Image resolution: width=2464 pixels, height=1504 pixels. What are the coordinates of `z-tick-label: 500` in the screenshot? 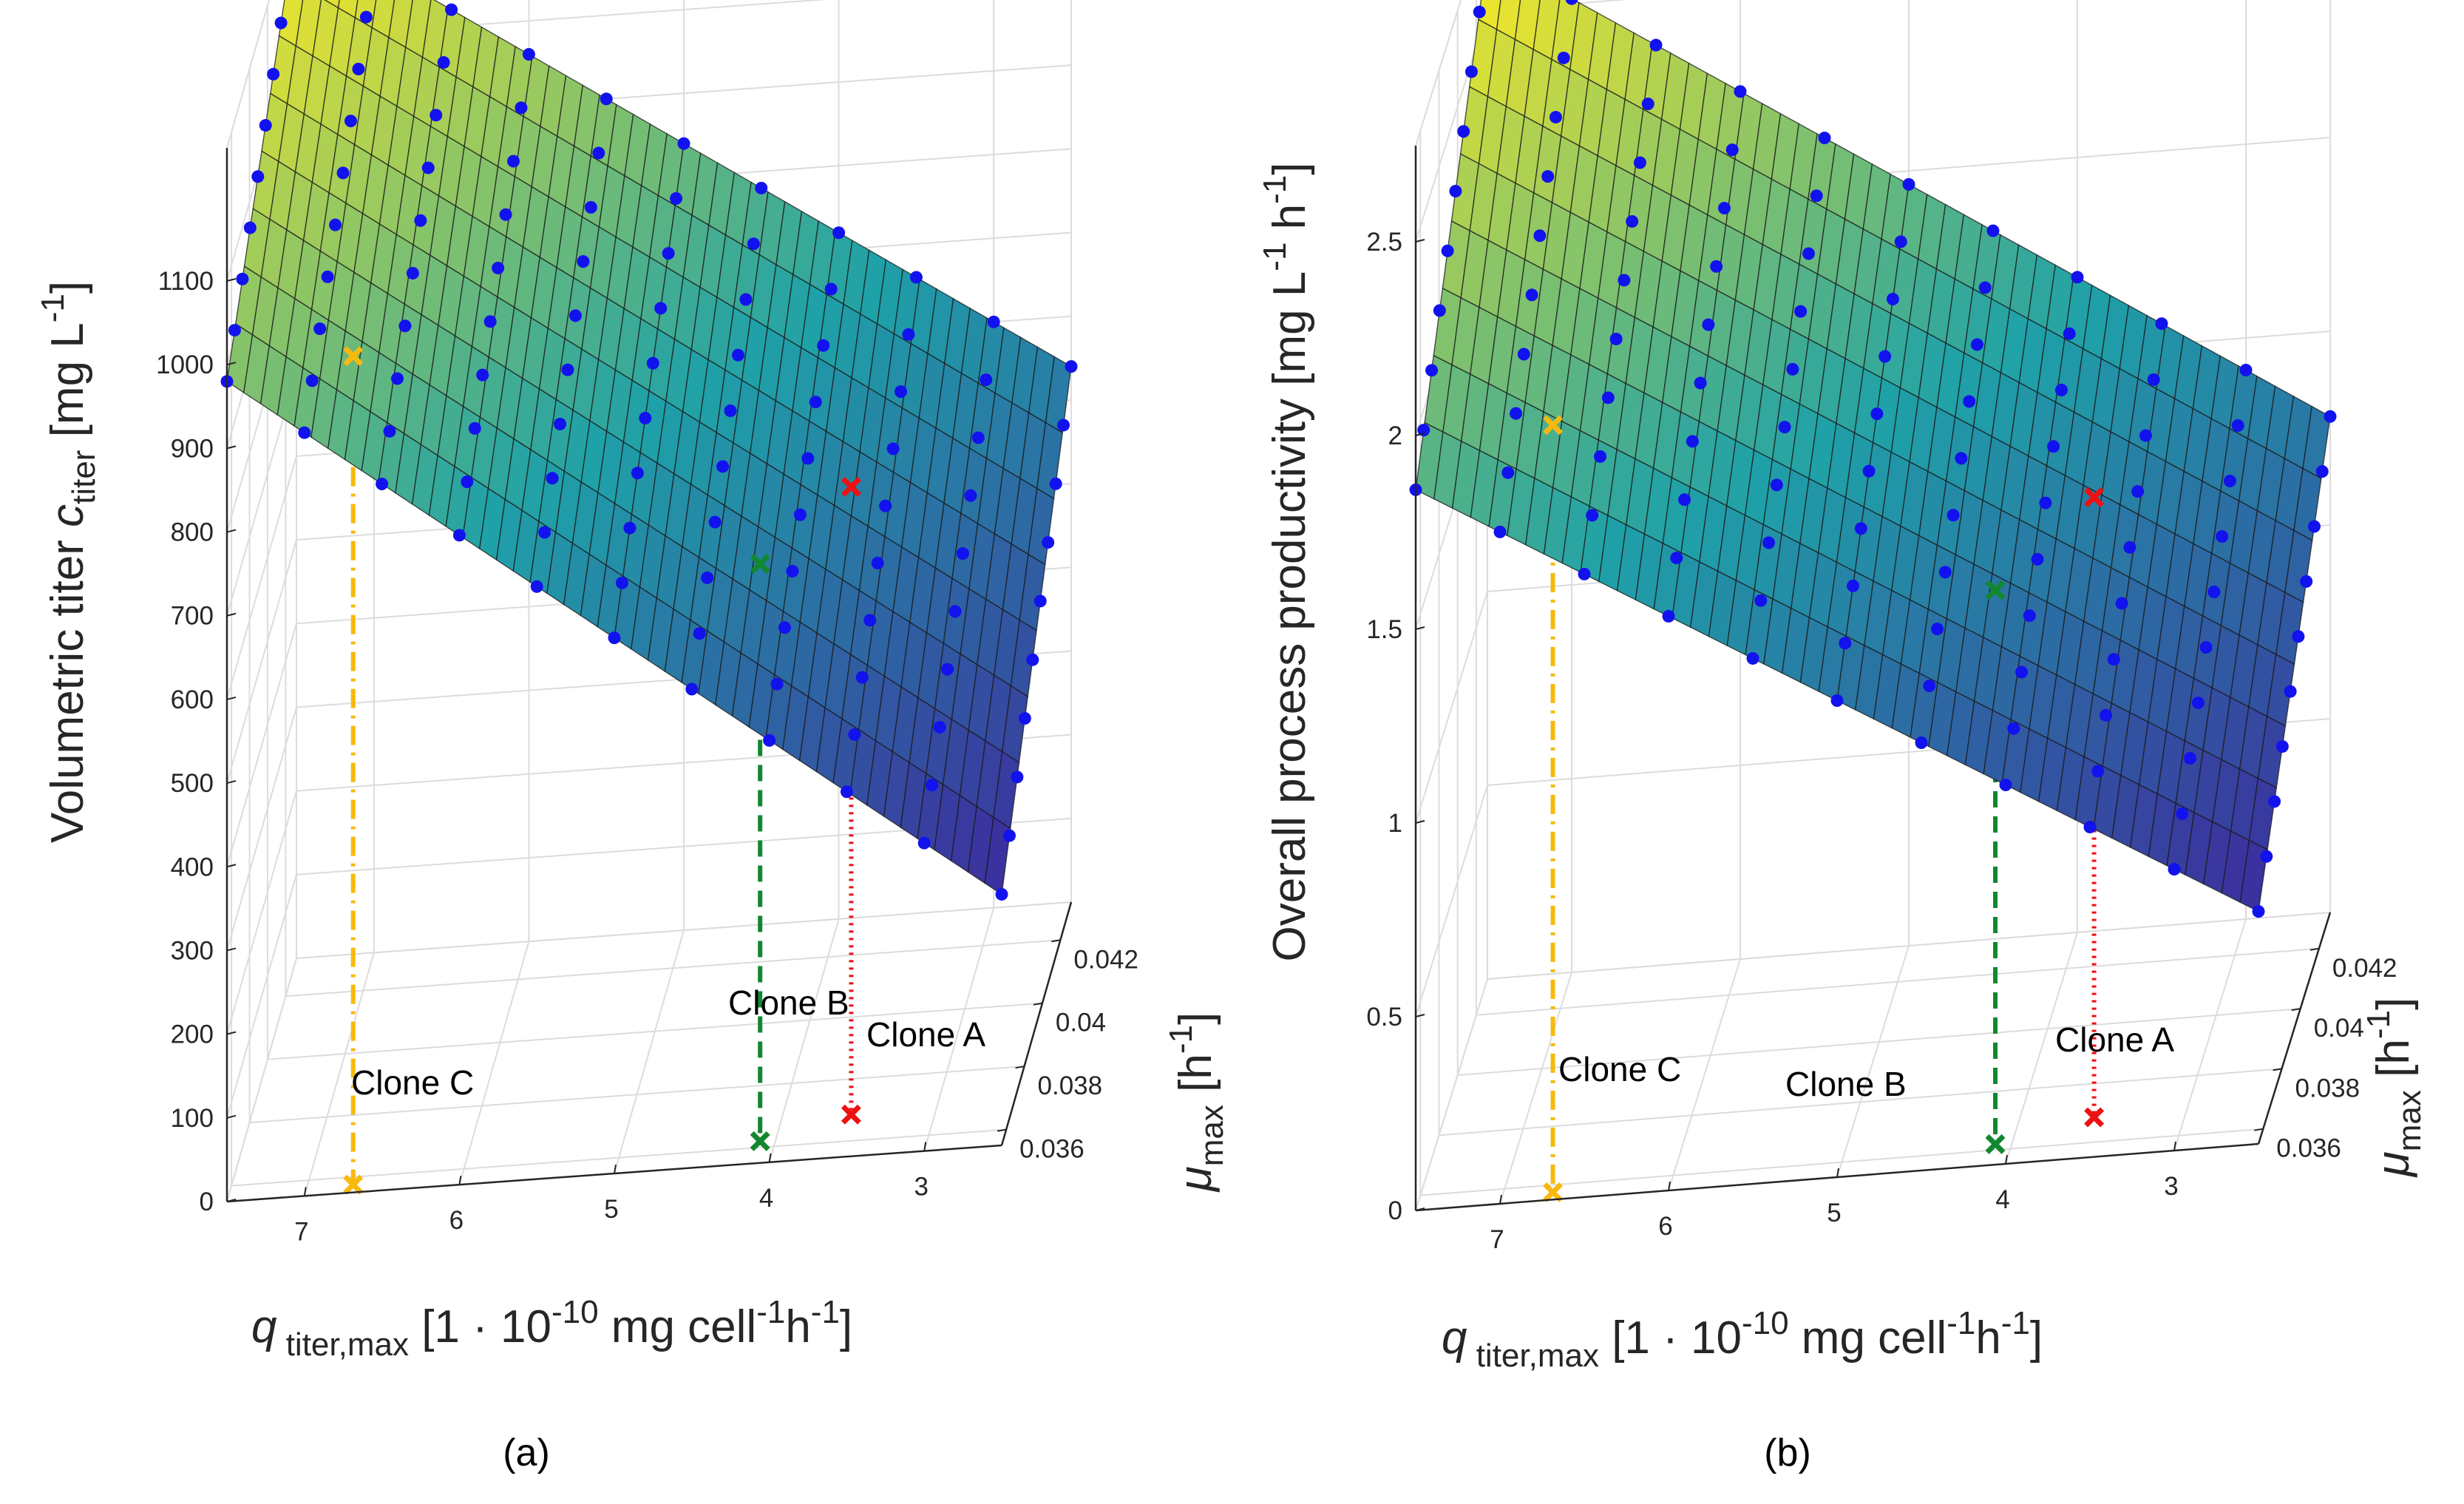 It's located at (192, 783).